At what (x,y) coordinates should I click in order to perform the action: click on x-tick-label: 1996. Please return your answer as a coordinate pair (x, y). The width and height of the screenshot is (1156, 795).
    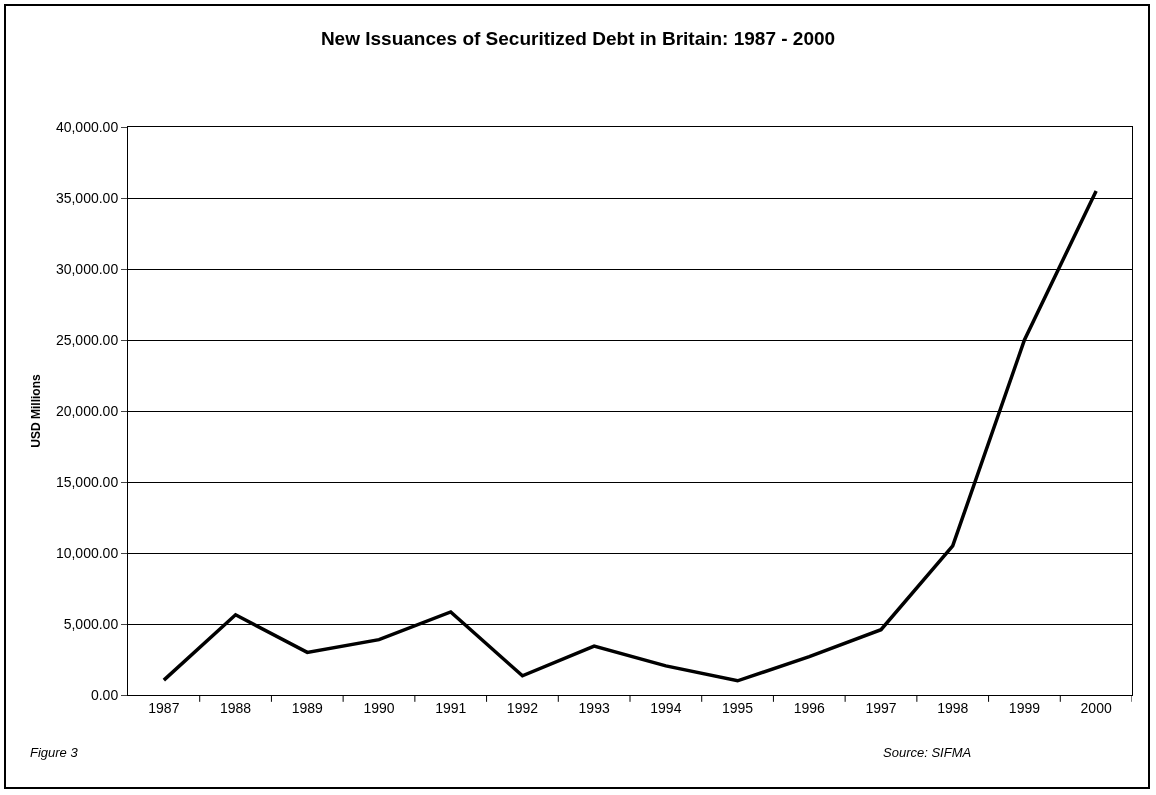
    Looking at the image, I should click on (809, 707).